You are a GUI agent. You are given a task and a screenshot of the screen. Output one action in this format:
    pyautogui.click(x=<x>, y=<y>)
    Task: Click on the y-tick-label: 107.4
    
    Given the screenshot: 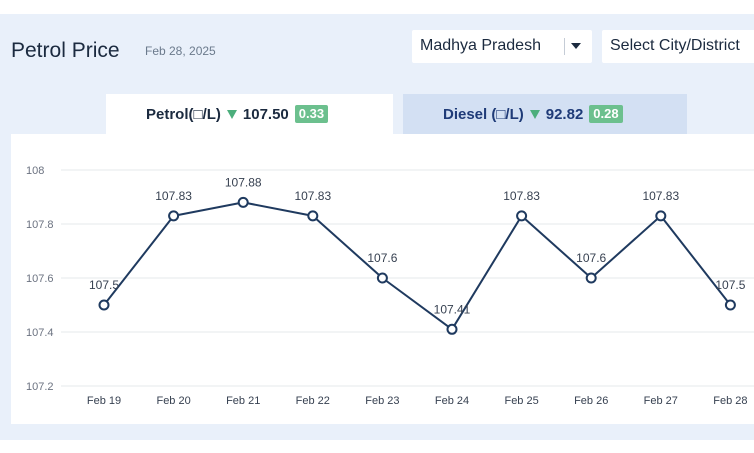 What is the action you would take?
    pyautogui.click(x=40, y=333)
    